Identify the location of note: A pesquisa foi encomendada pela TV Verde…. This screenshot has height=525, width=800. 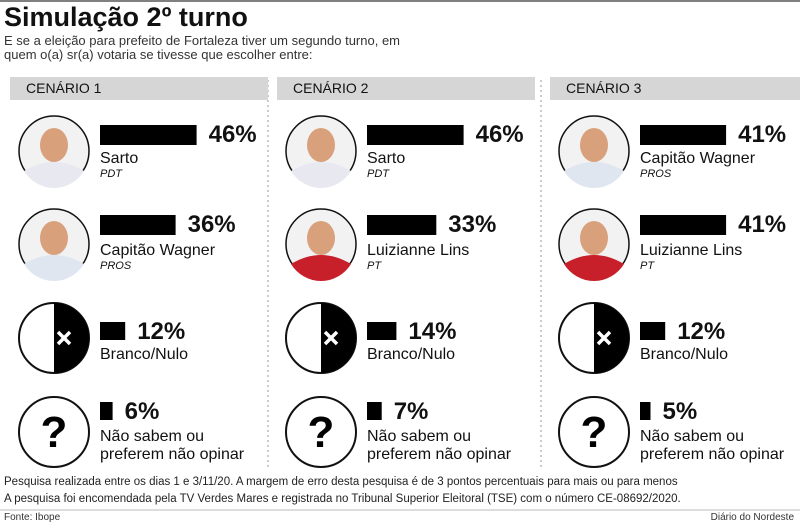
(342, 499).